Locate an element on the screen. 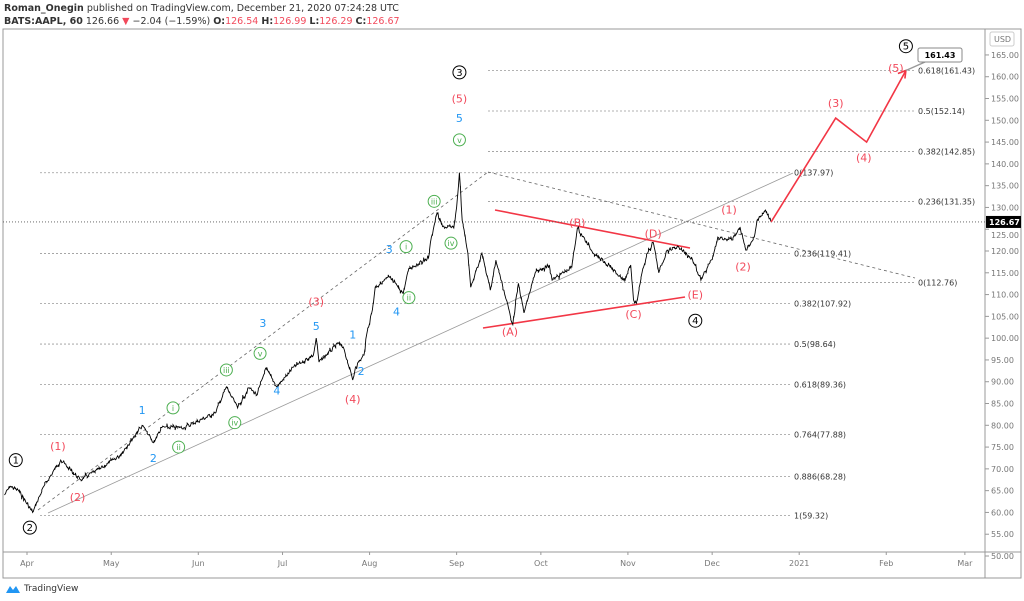 The image size is (1024, 601). y-tick-label: 145.00 is located at coordinates (1005, 142).